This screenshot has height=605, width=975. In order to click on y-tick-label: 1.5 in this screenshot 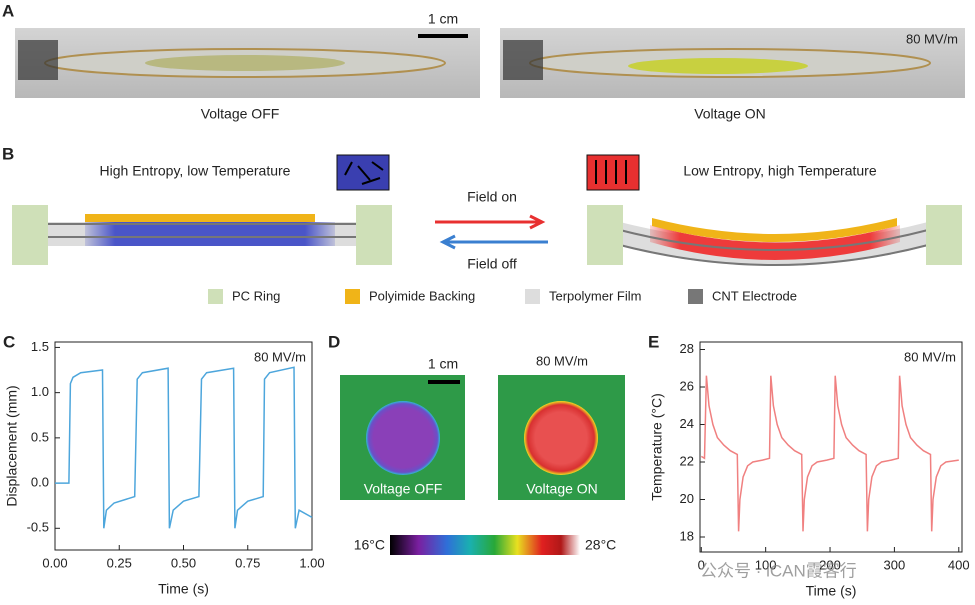, I will do `click(40, 346)`.